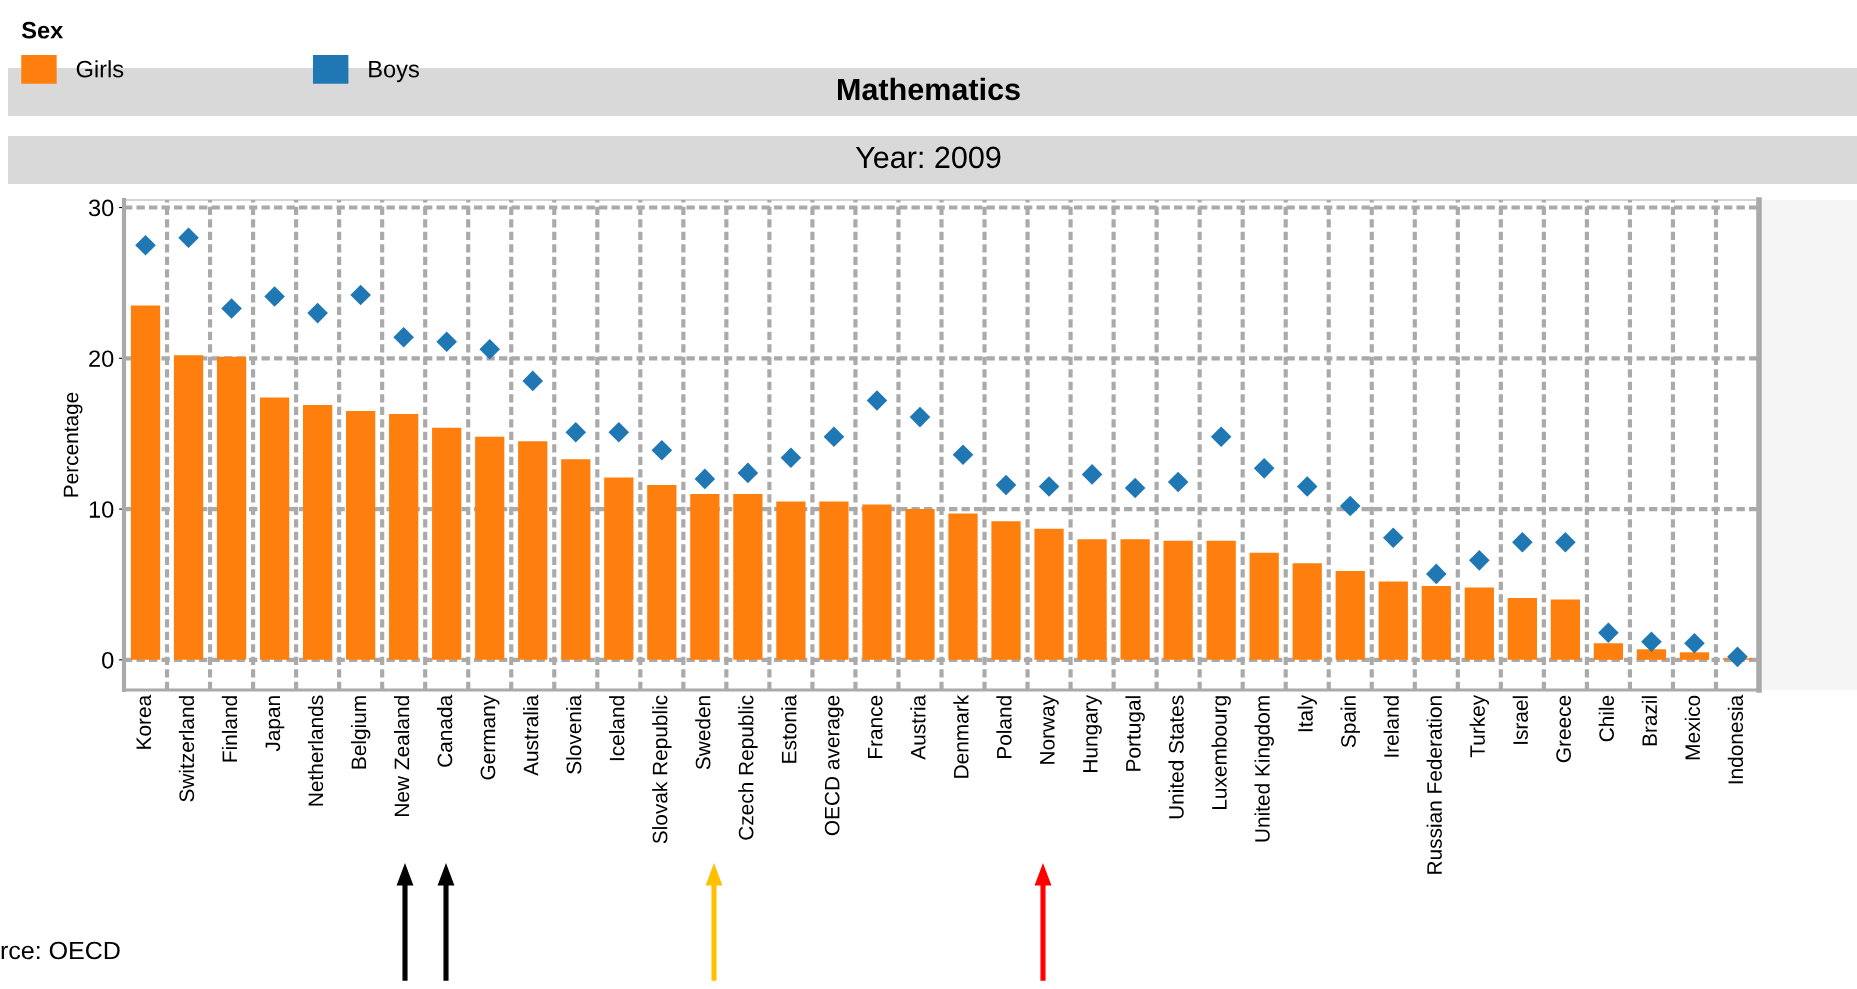 This screenshot has width=1857, height=989. Describe the element at coordinates (100, 69) in the screenshot. I see `legend-label: Girls` at that location.